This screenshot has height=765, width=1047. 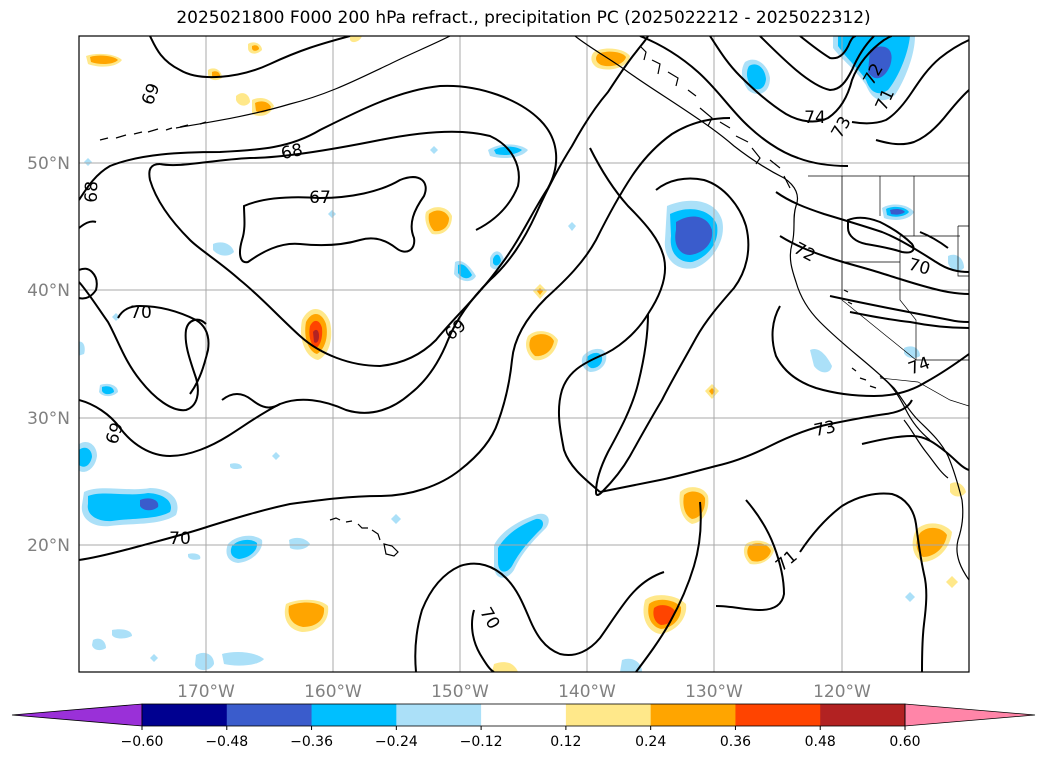 I want to click on lon-label: 140°W, so click(x=587, y=692).